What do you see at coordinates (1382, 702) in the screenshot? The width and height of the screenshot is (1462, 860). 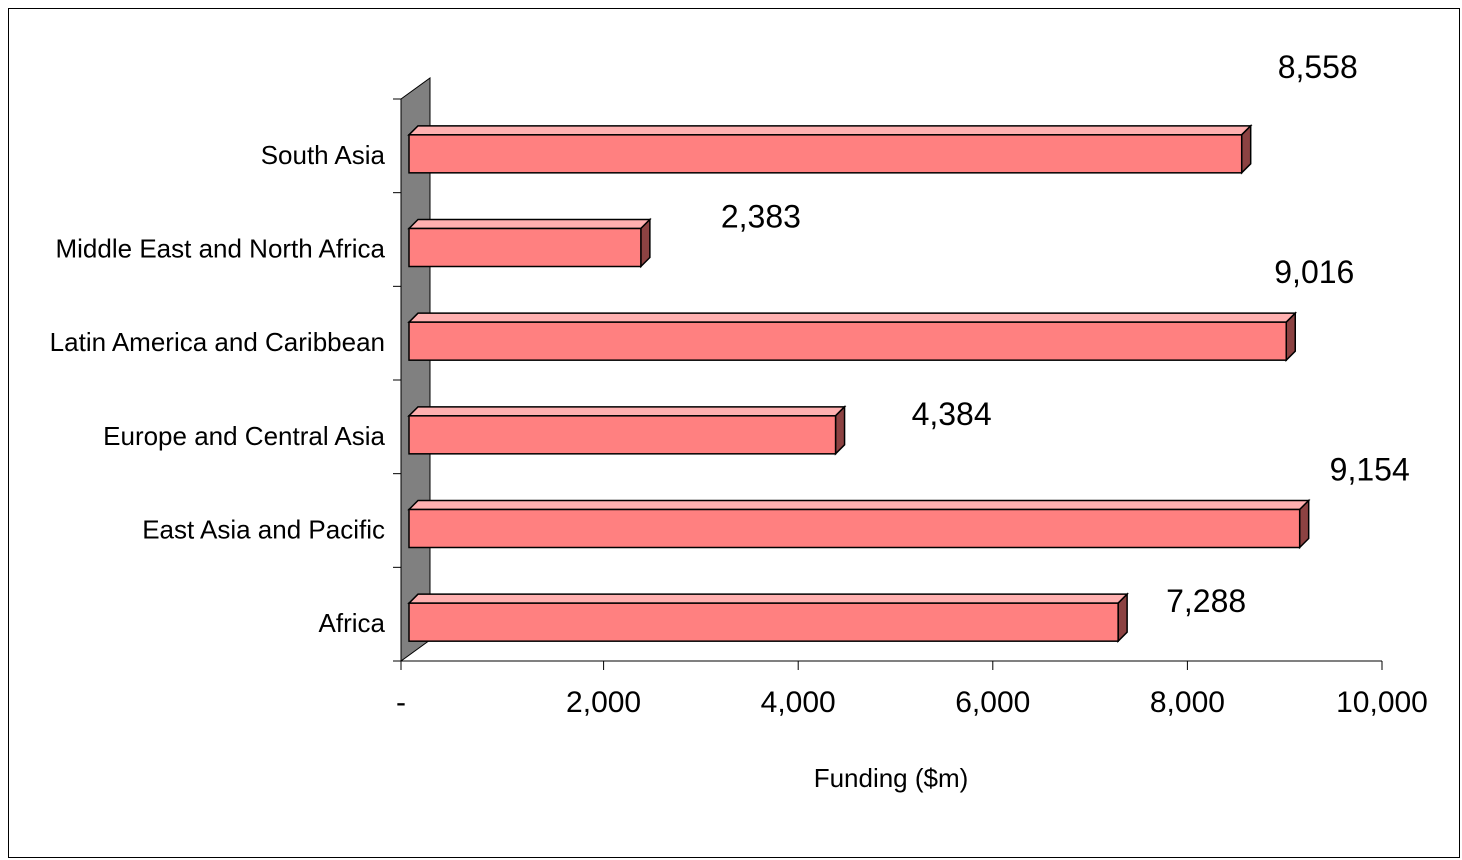 I see `x-tick-label: 10,000` at bounding box center [1382, 702].